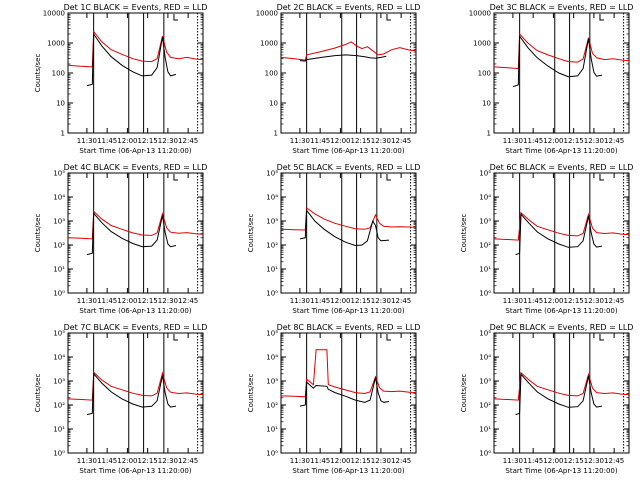  What do you see at coordinates (562, 7) in the screenshot?
I see `panel-title: Det 3C BLACK = Events, RED = LLD` at bounding box center [562, 7].